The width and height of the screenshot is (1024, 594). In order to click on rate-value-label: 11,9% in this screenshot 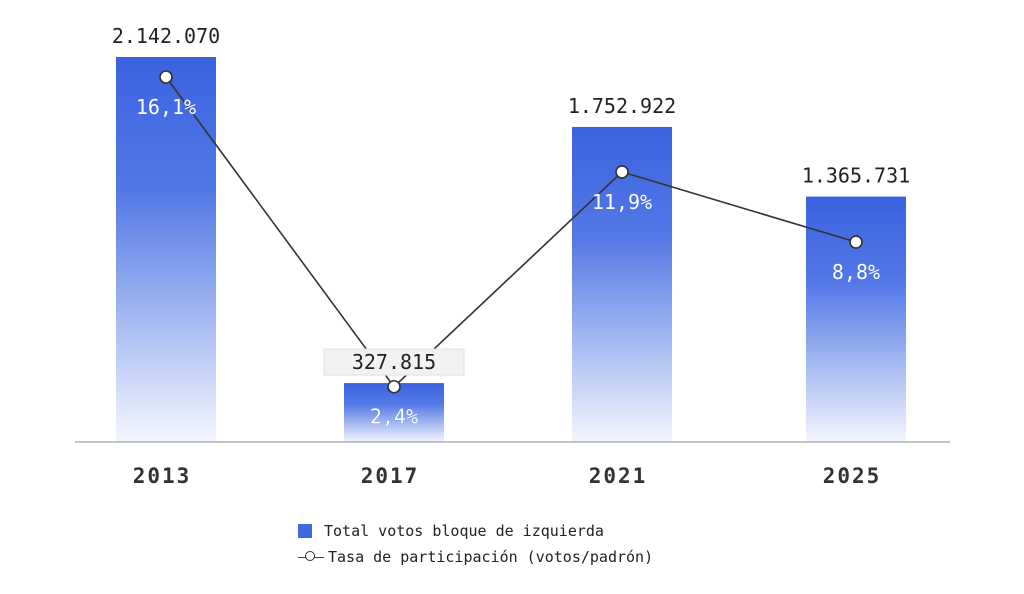, I will do `click(622, 202)`.